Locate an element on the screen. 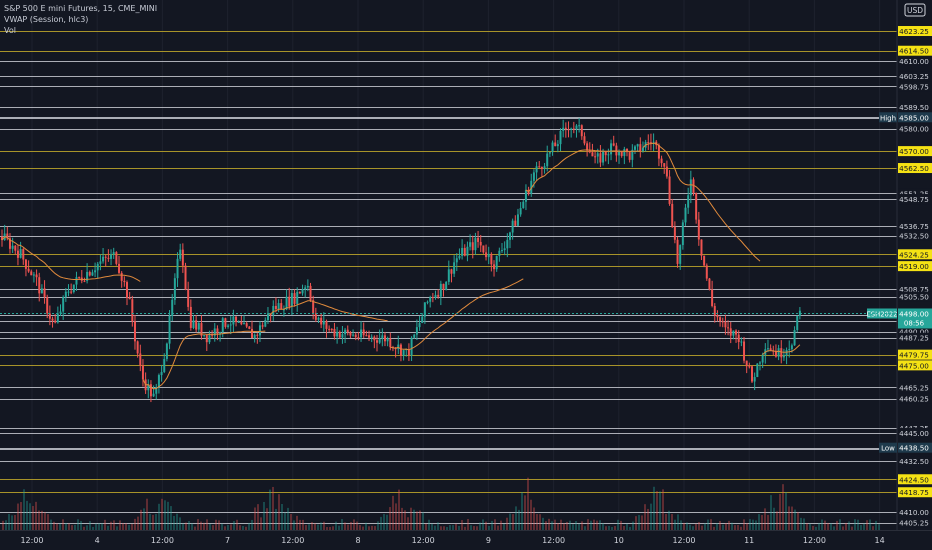 The image size is (932, 550). extreme-tag-bg is located at coordinates (888, 117).